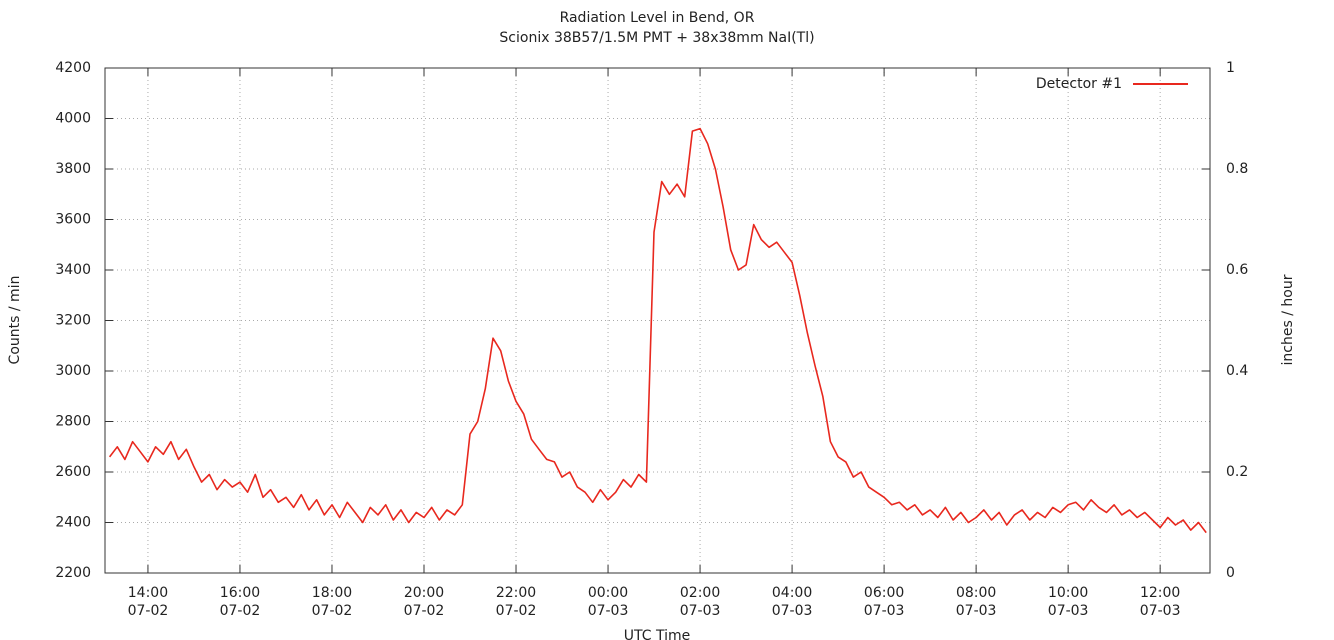  What do you see at coordinates (73, 68) in the screenshot?
I see `y-tick-label: 4200` at bounding box center [73, 68].